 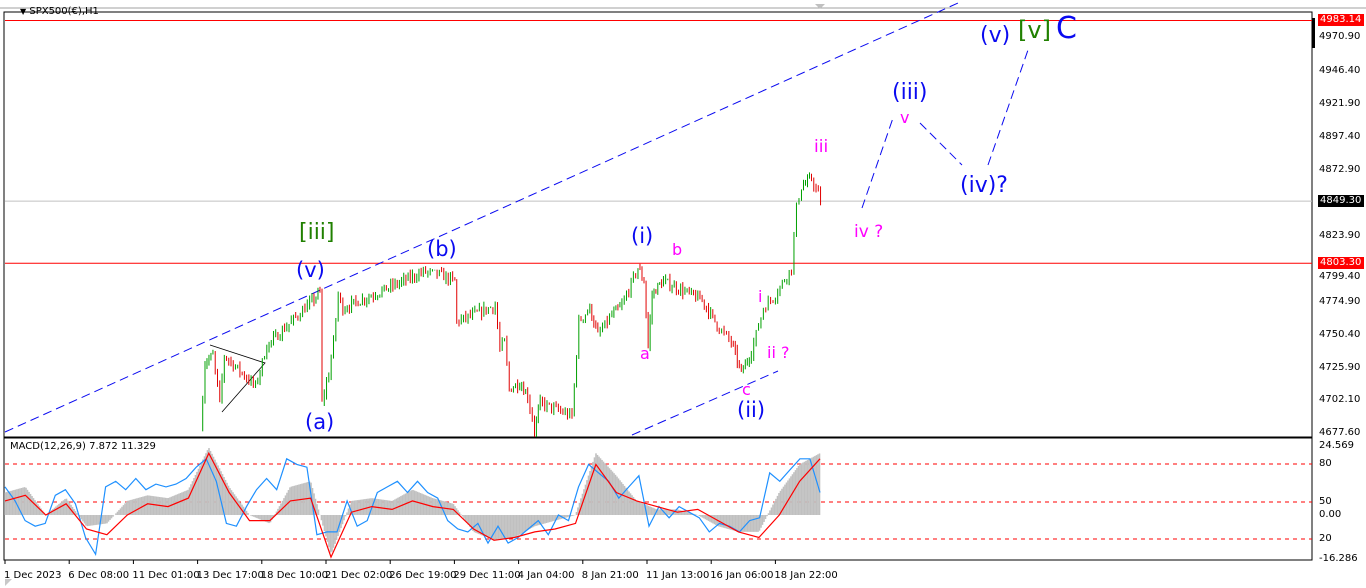 I want to click on macd-axis-label: 80, so click(x=1325, y=463).